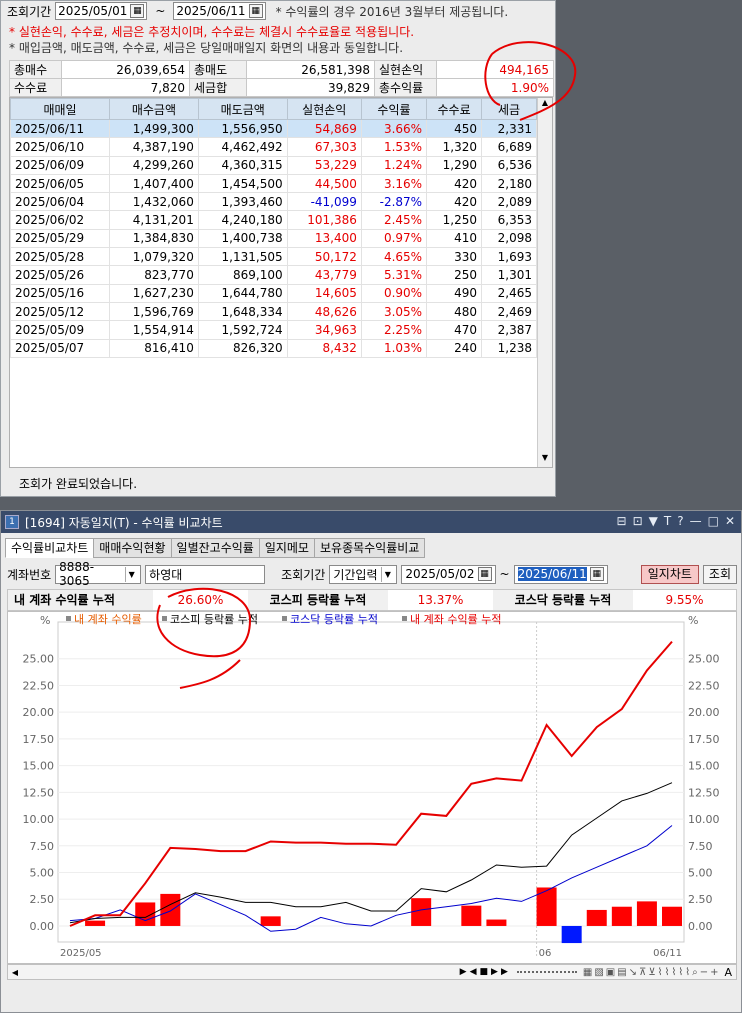  I want to click on tab-2: 일별잔고수익률, so click(215, 548).